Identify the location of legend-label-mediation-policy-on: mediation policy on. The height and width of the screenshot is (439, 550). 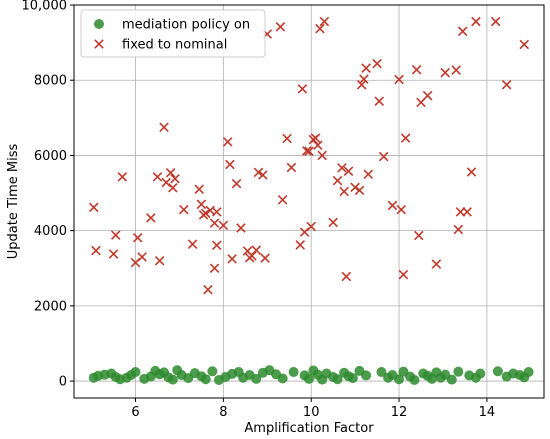
(186, 25).